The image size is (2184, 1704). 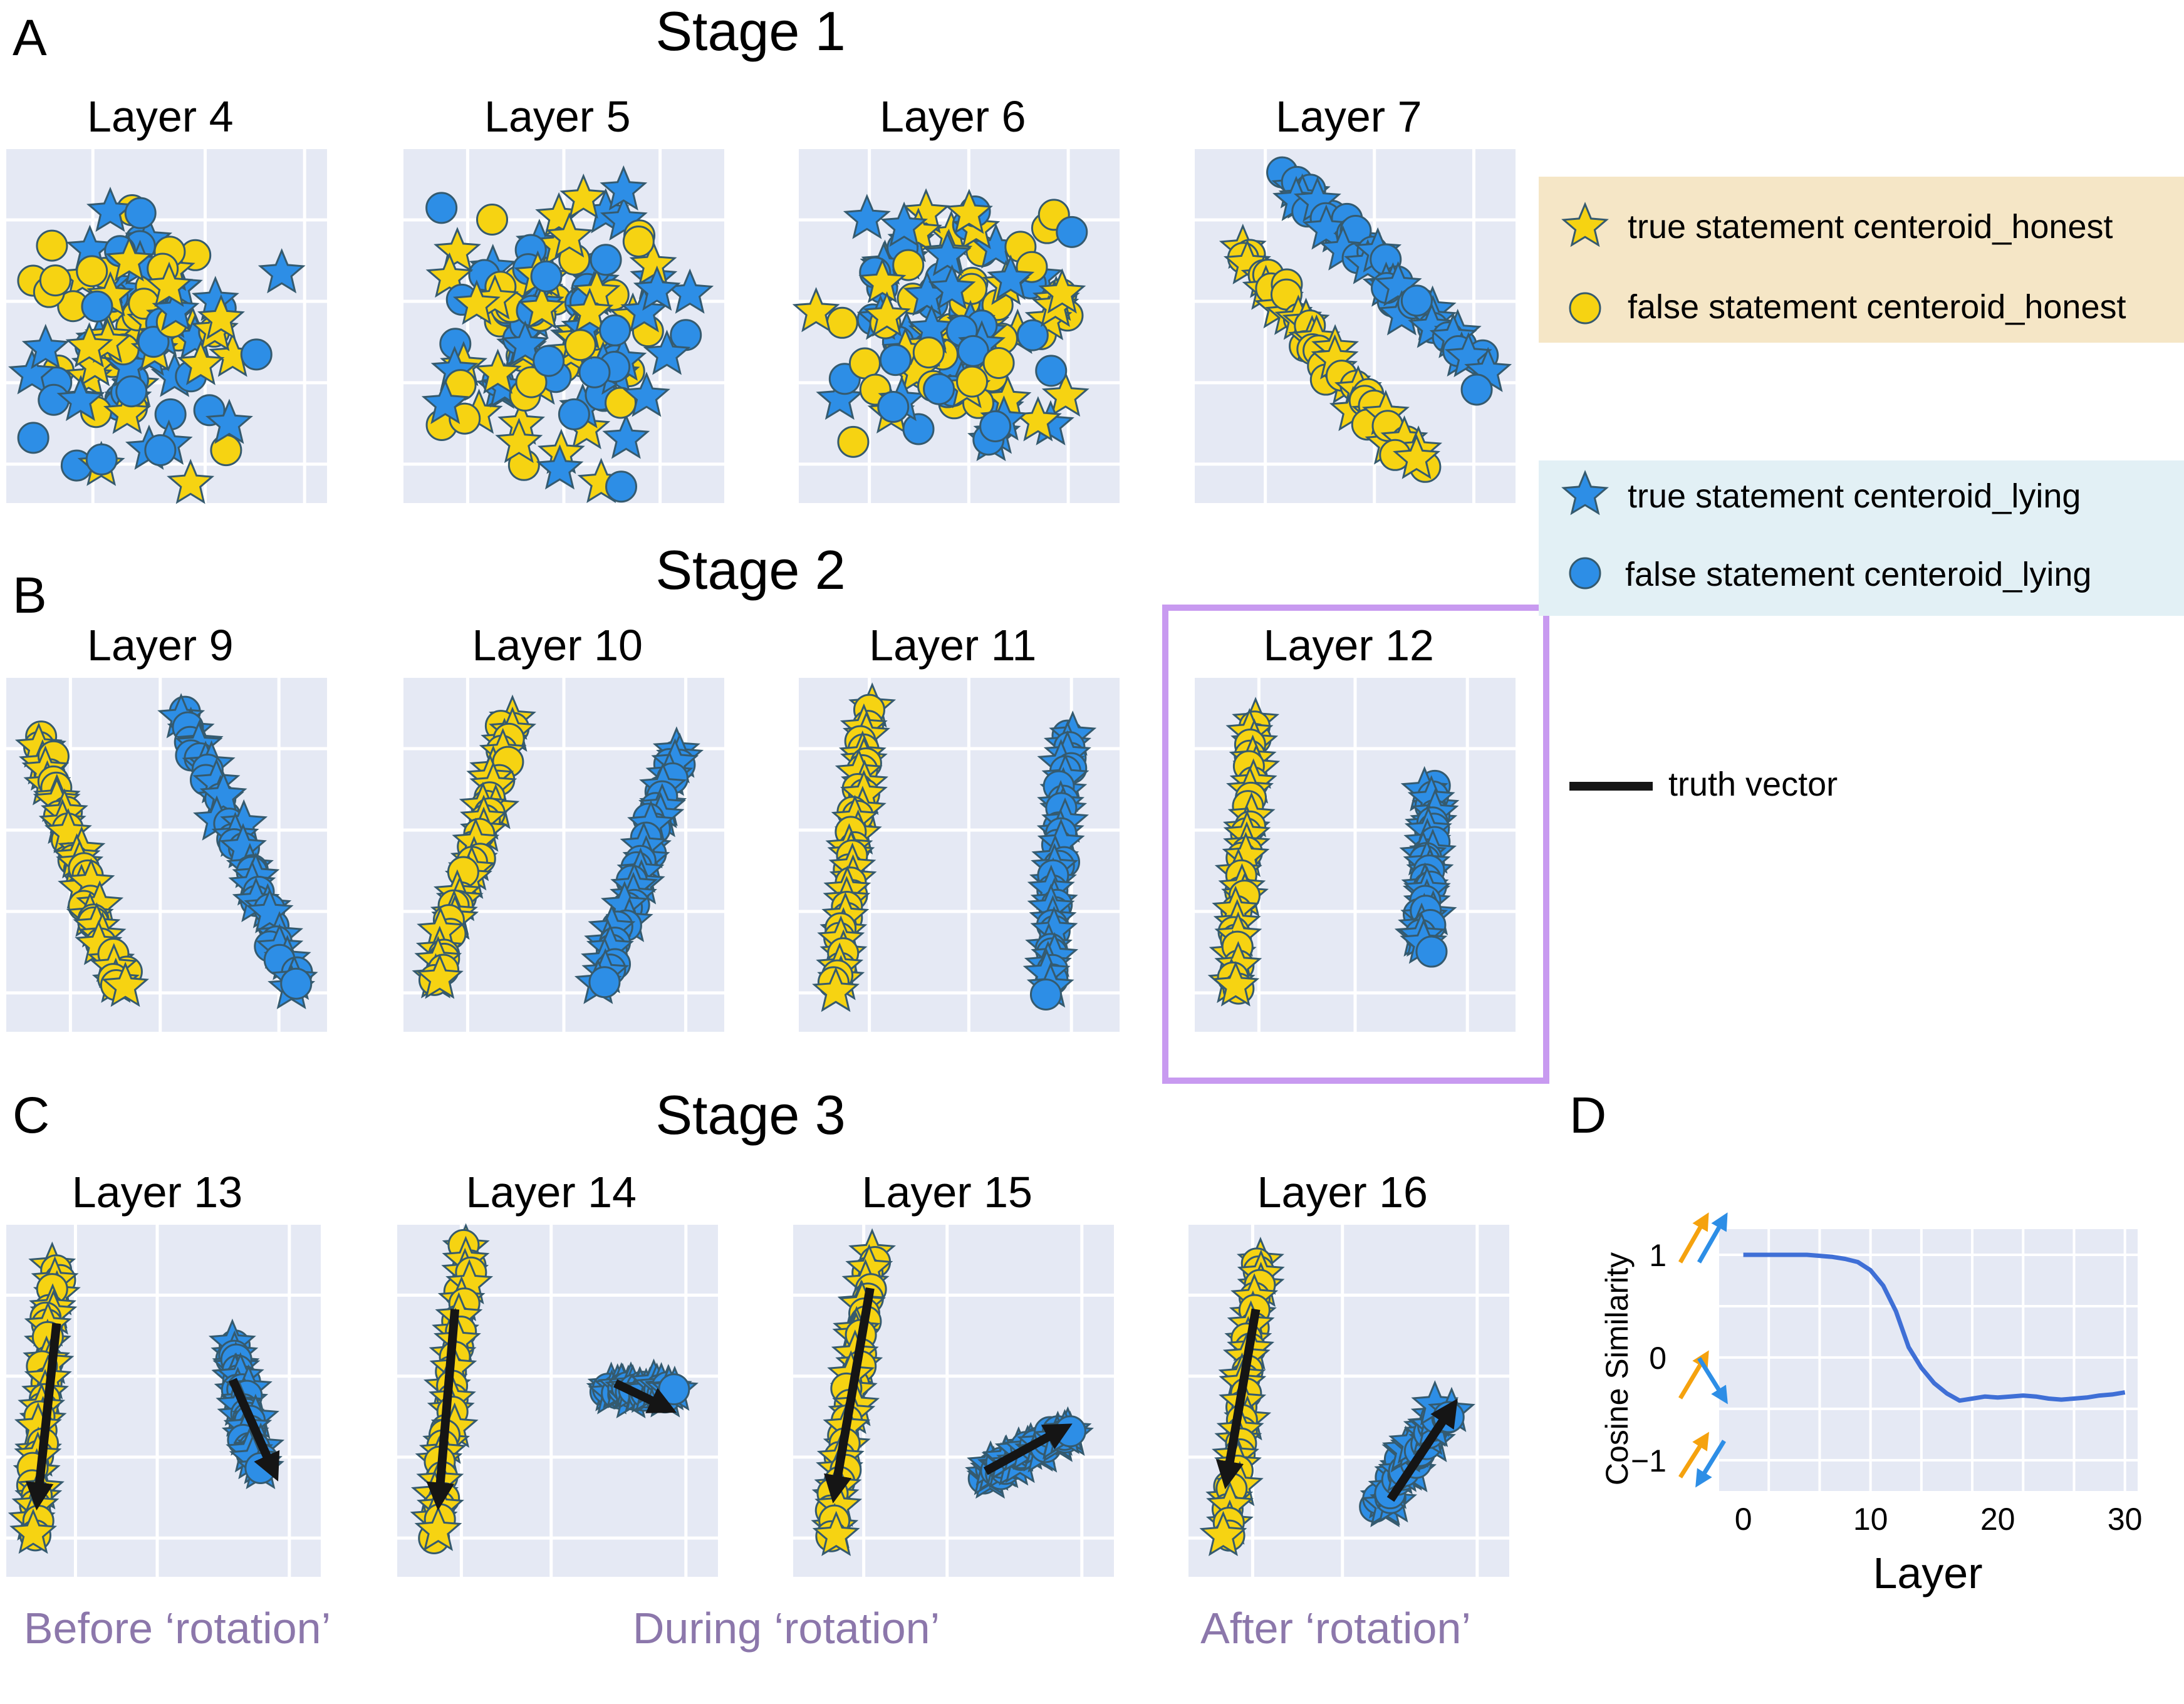 I want to click on x-tick-label: 10, so click(x=1871, y=1519).